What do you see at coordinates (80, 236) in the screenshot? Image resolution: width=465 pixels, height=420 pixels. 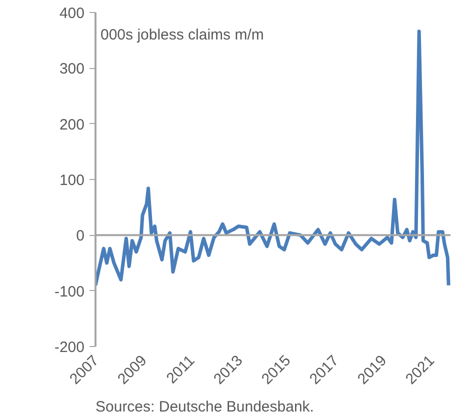 I see `y-tick-label: 0` at bounding box center [80, 236].